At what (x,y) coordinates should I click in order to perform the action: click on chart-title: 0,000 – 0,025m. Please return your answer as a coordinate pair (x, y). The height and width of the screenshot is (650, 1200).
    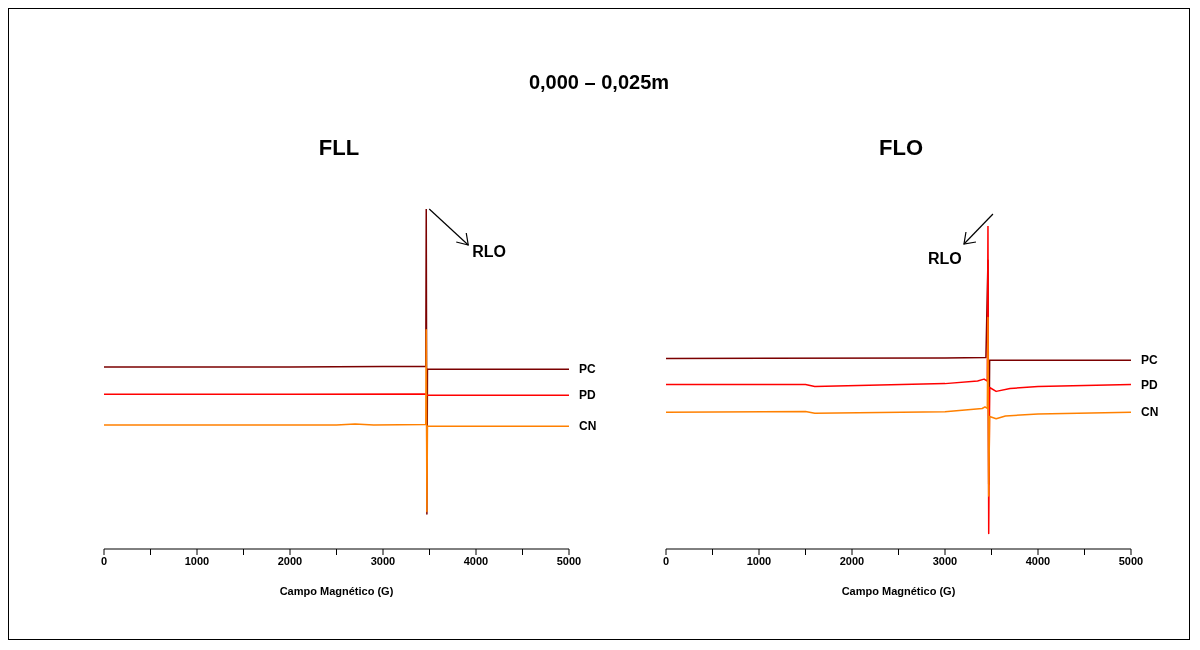
    Looking at the image, I should click on (599, 82).